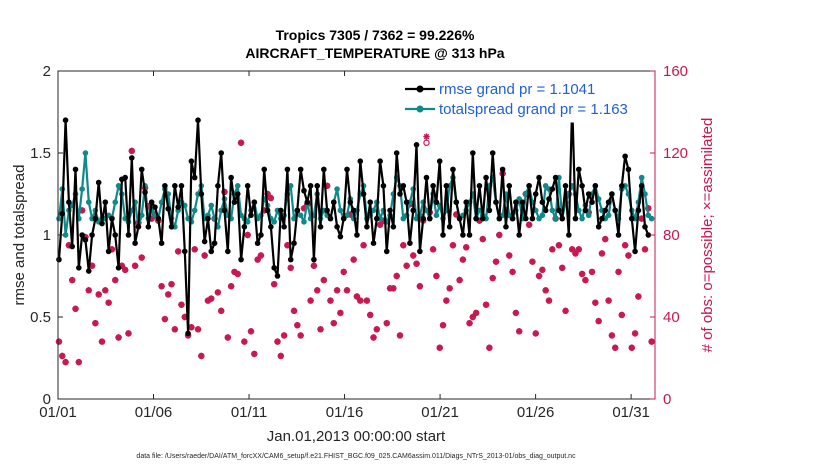  Describe the element at coordinates (631, 412) in the screenshot. I see `x-tick-label: 01/31` at that location.